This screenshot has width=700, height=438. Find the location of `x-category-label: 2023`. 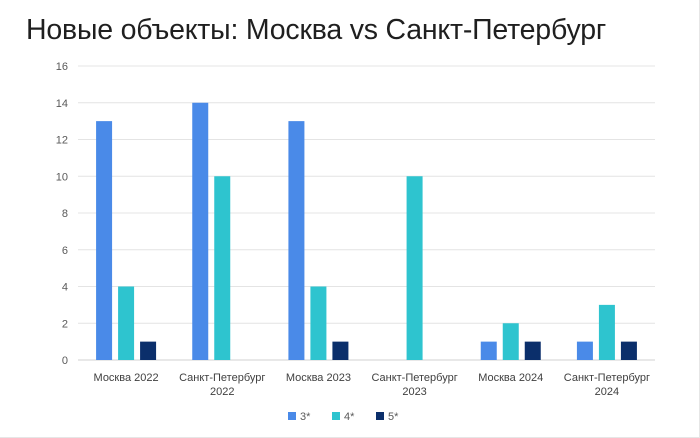

x-category-label: 2023 is located at coordinates (414, 392).